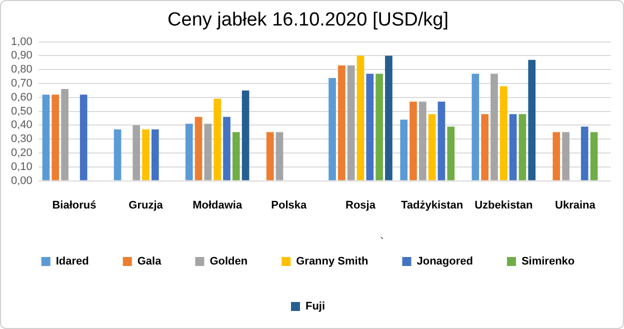  What do you see at coordinates (74, 205) in the screenshot?
I see `x-tick-label: Białoruś` at bounding box center [74, 205].